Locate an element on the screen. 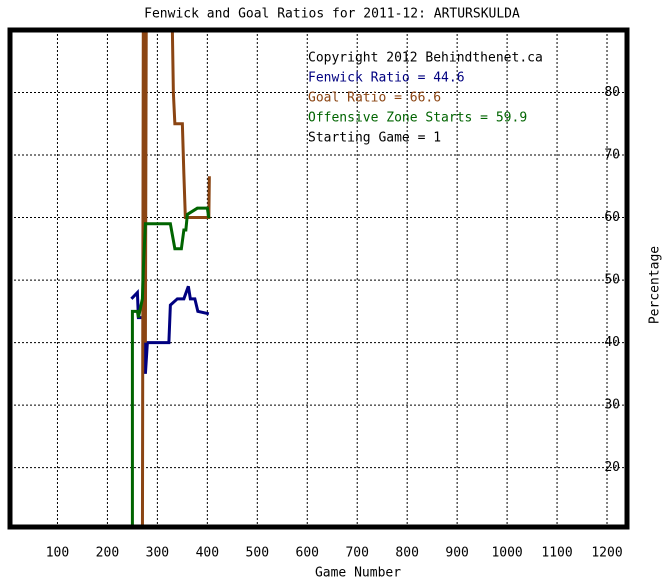 The height and width of the screenshot is (580, 665). x-tick-label: 500 is located at coordinates (257, 553).